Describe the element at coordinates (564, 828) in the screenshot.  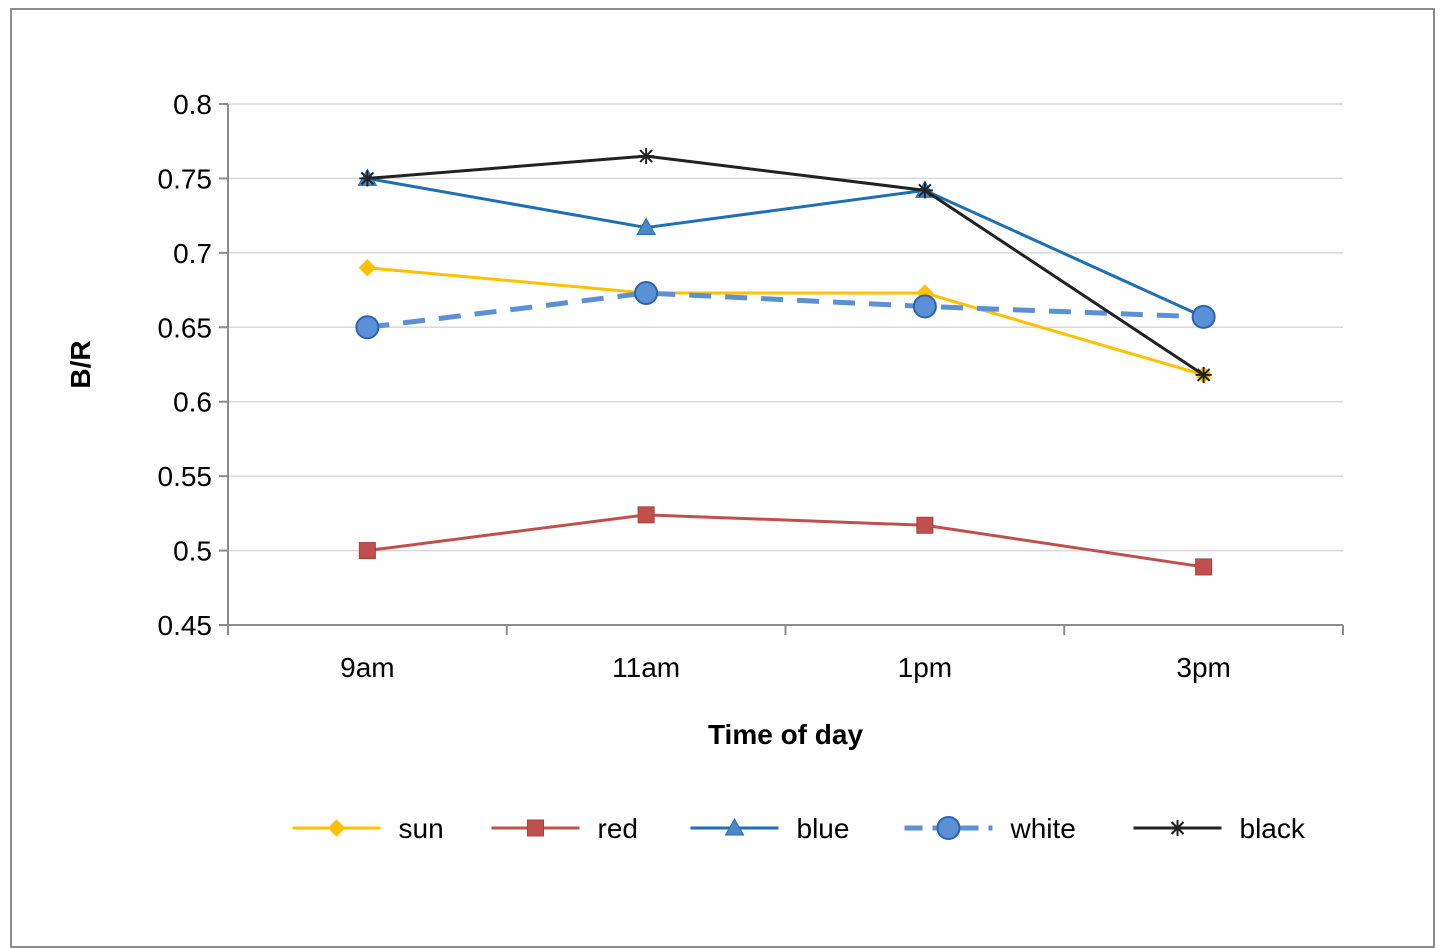
I see `legend-item-red: red` at that location.